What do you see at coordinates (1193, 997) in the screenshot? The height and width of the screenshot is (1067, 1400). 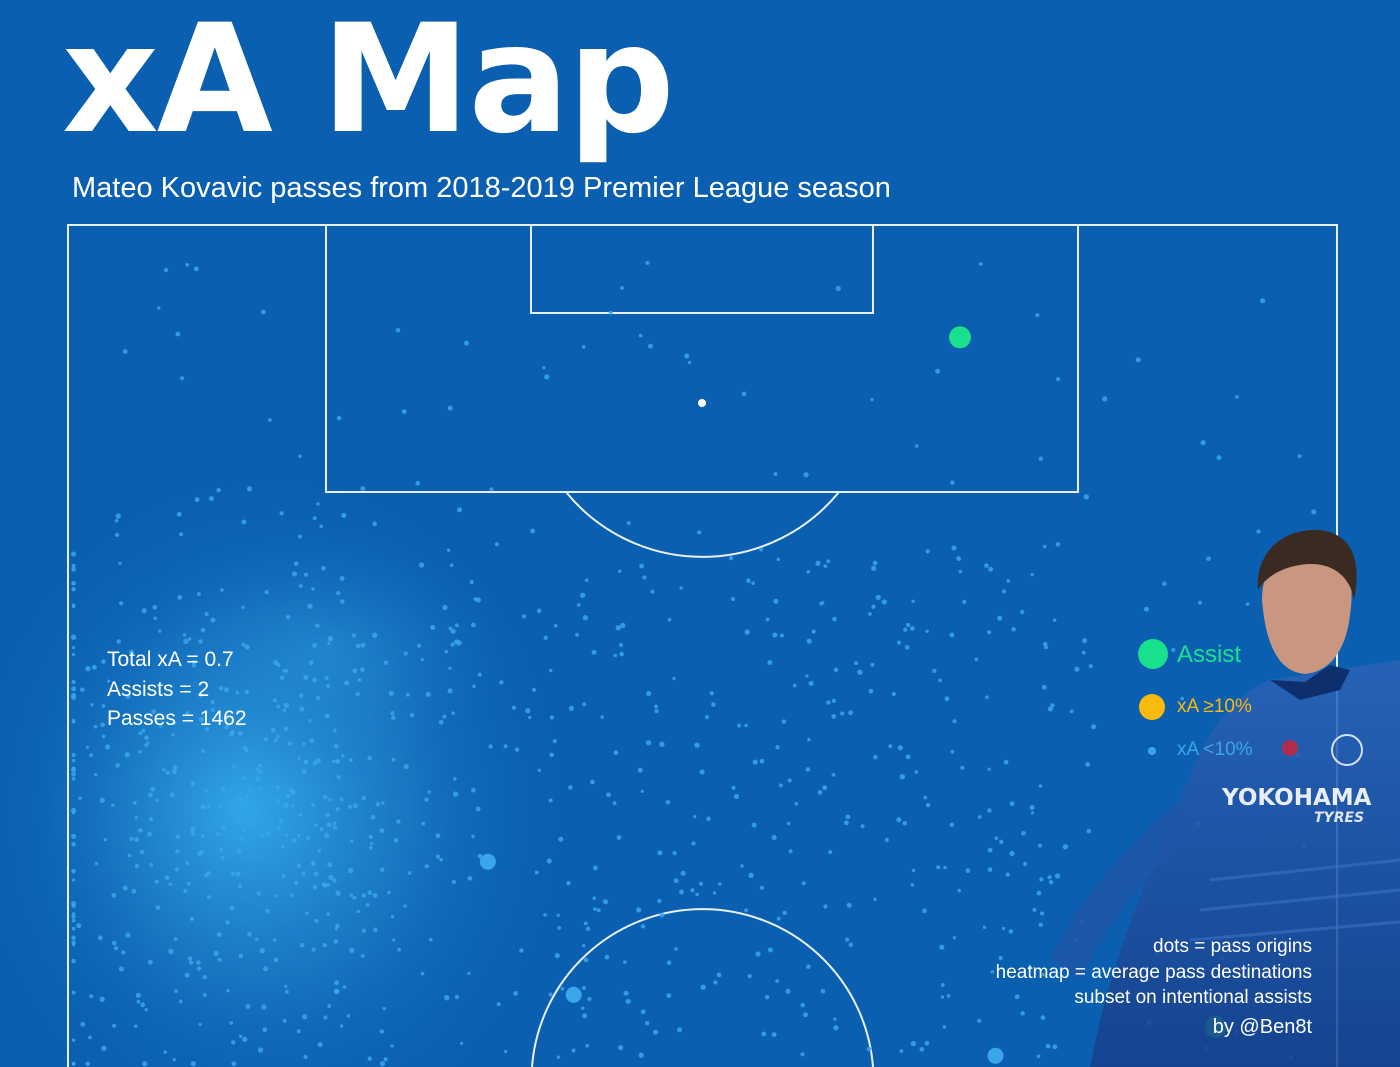 I see `note-subset: subset on intentional assists` at bounding box center [1193, 997].